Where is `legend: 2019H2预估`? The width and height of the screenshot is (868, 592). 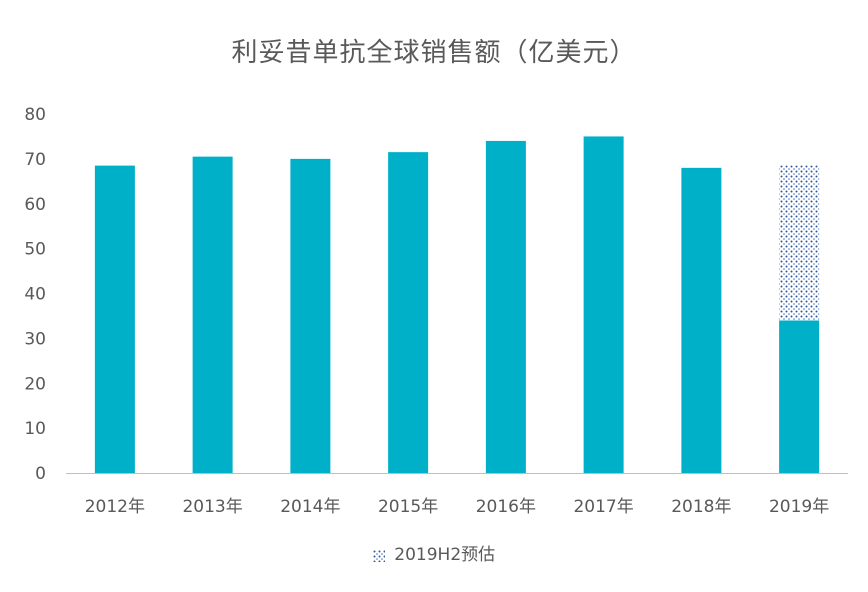
legend: 2019H2预估 is located at coordinates (434, 552).